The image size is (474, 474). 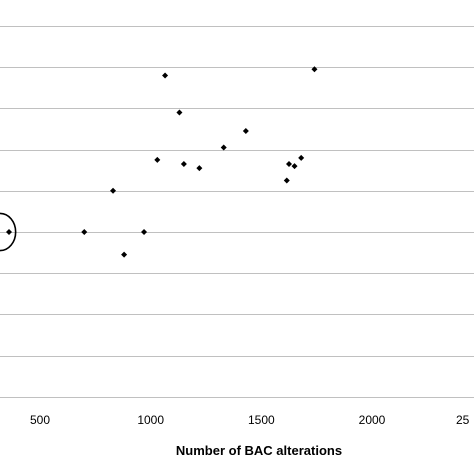 I want to click on annotation-group, so click(x=8, y=232).